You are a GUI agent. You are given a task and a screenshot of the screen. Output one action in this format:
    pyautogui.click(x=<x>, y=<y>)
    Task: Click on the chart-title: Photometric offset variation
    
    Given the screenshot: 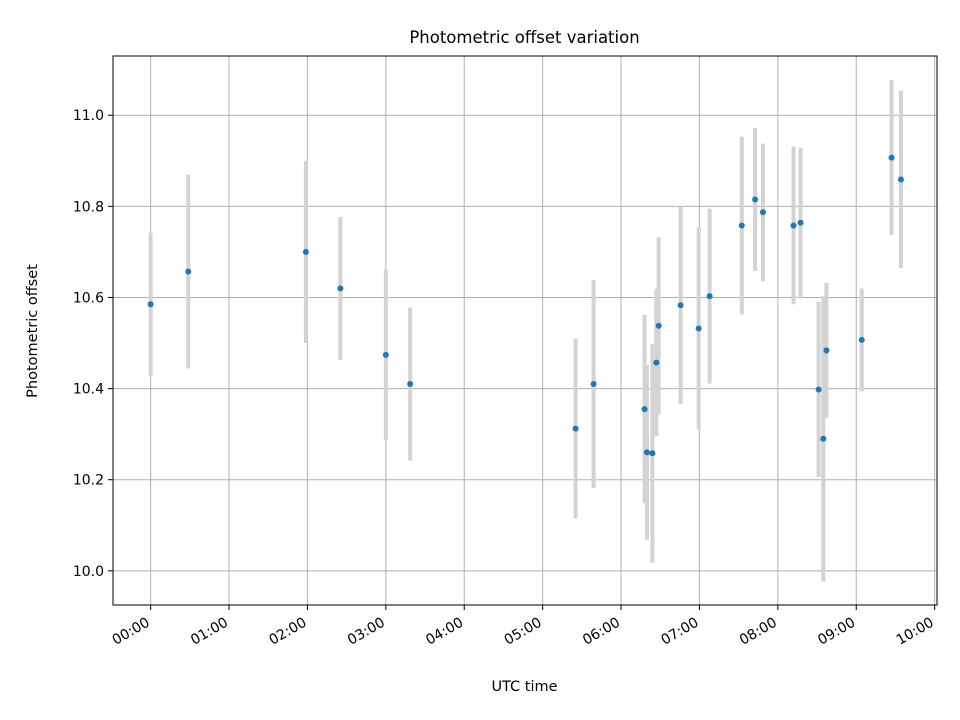 What is the action you would take?
    pyautogui.click(x=524, y=37)
    